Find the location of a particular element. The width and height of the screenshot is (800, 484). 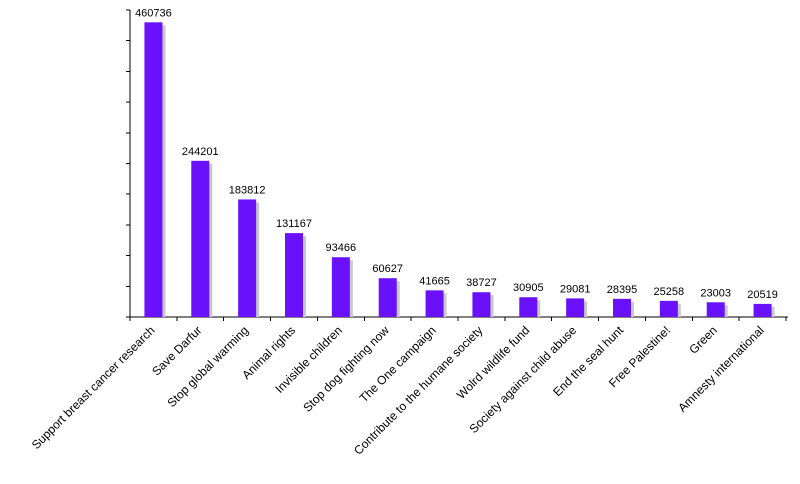

value-label: 23003 is located at coordinates (715, 293).